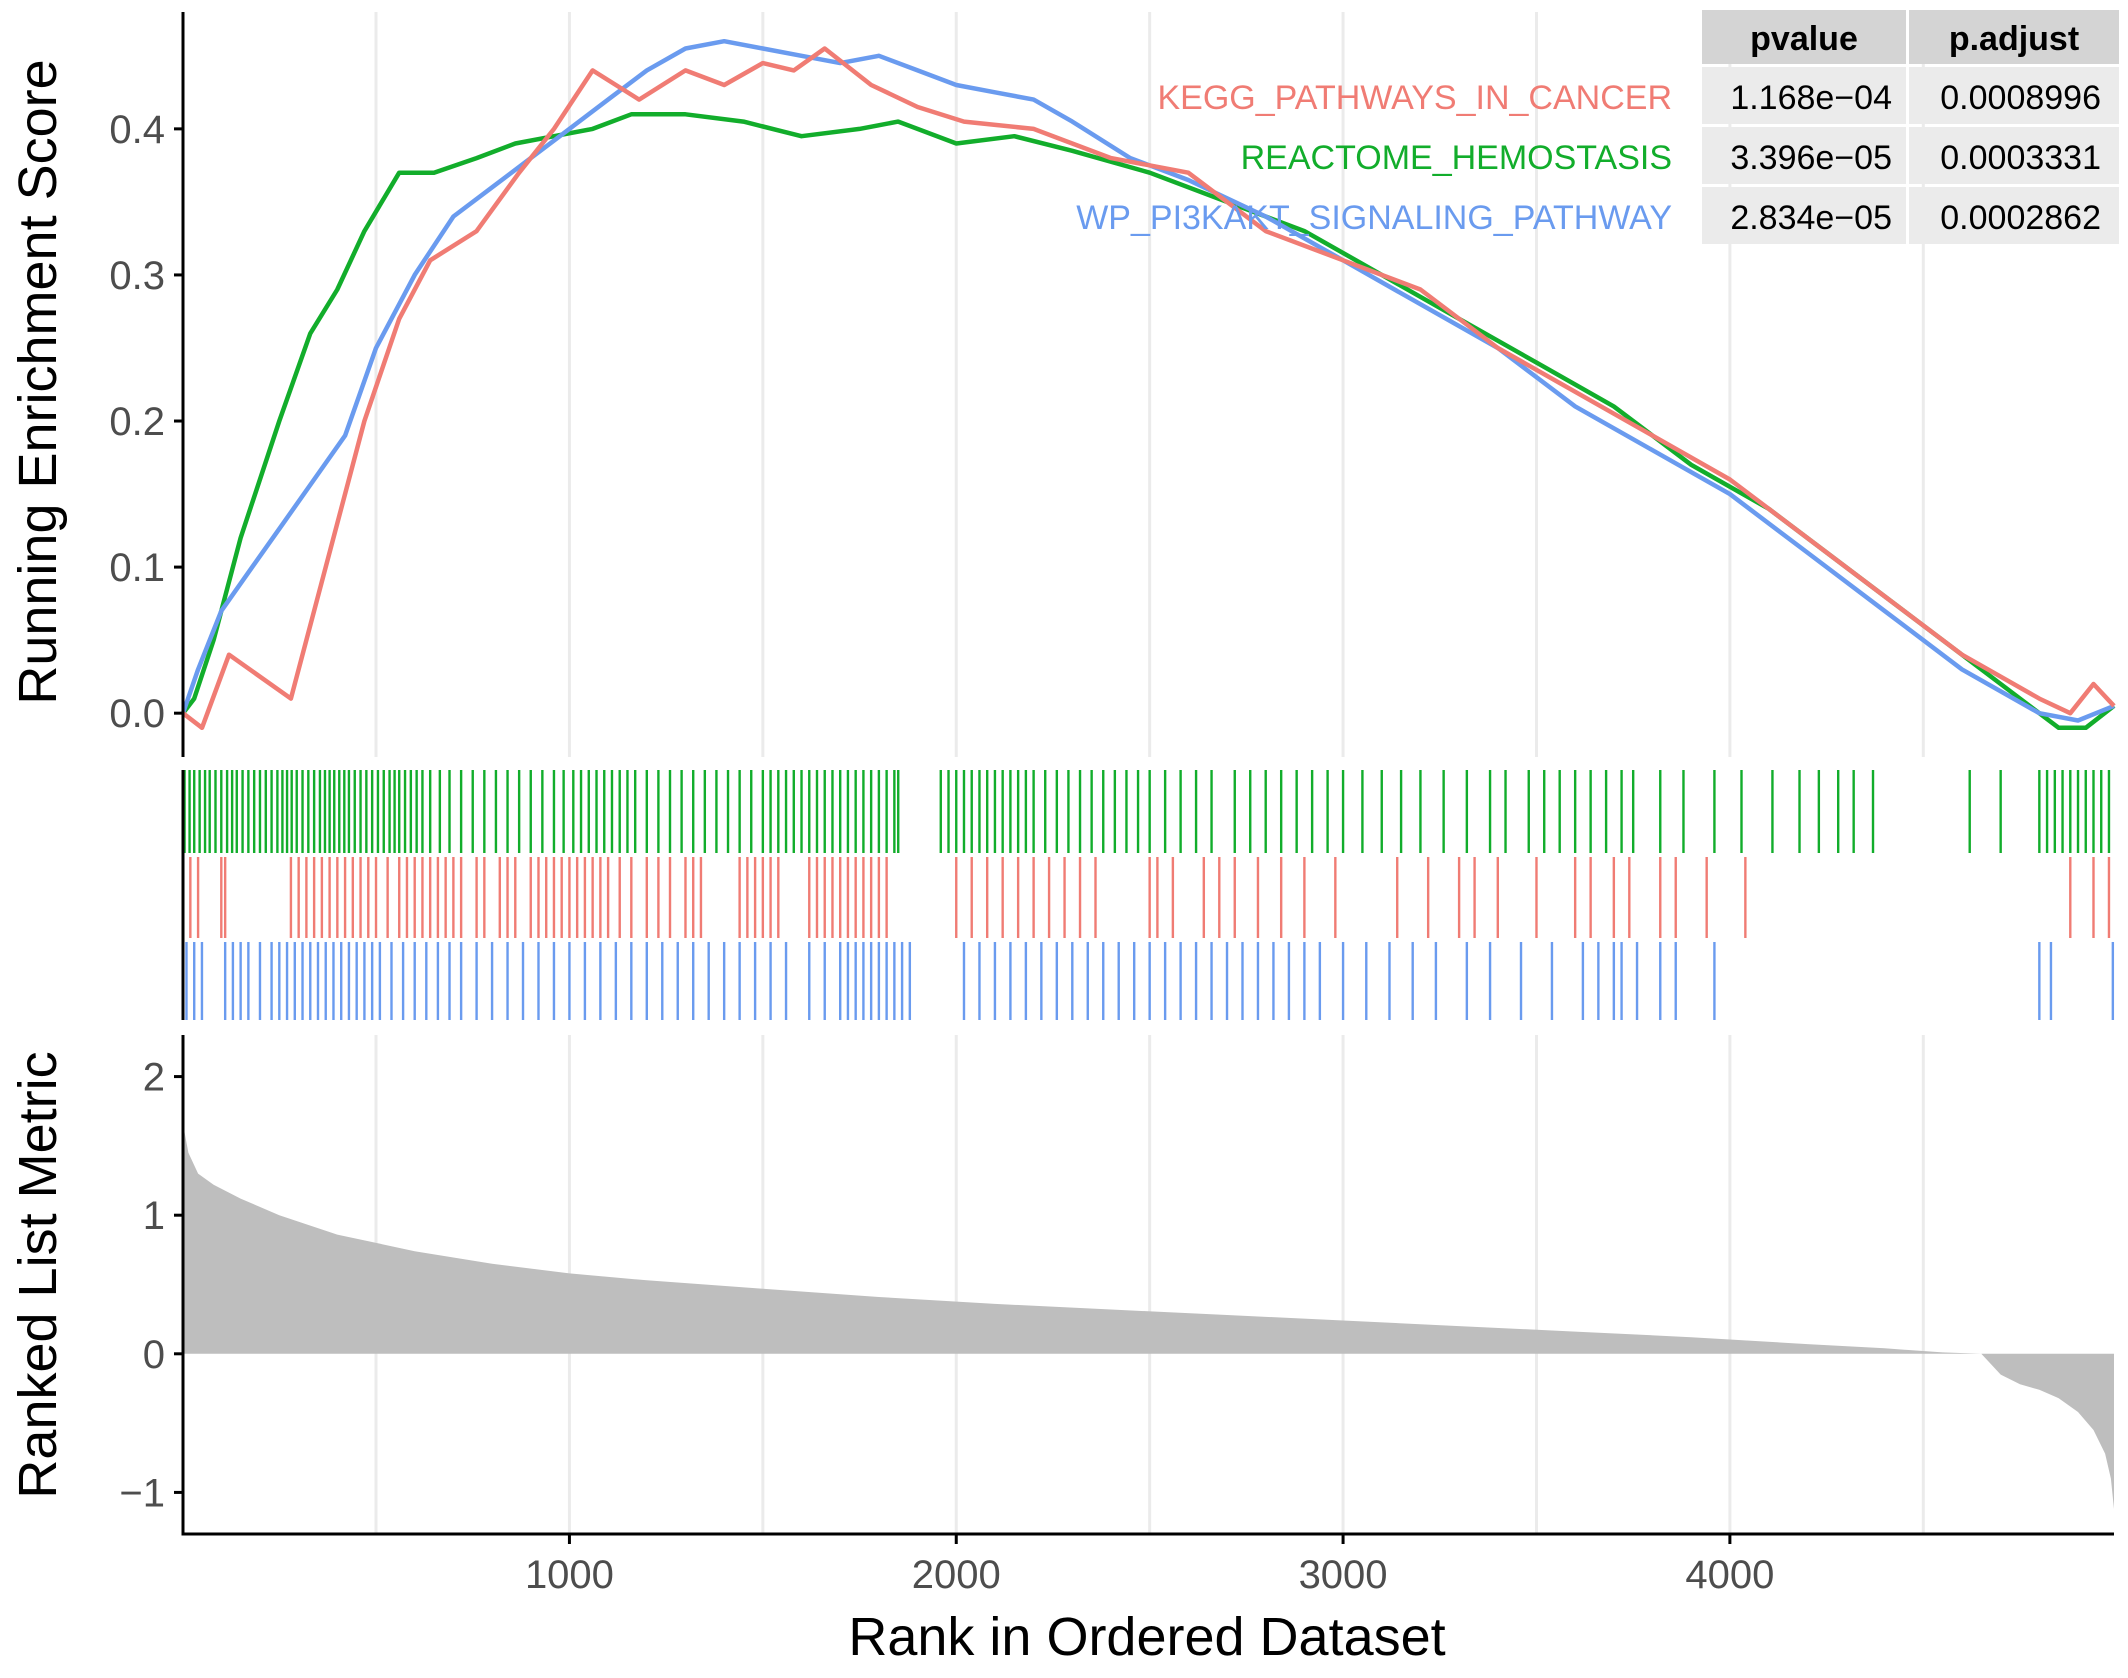  What do you see at coordinates (569, 1575) in the screenshot?
I see `x-tick-label: 1000` at bounding box center [569, 1575].